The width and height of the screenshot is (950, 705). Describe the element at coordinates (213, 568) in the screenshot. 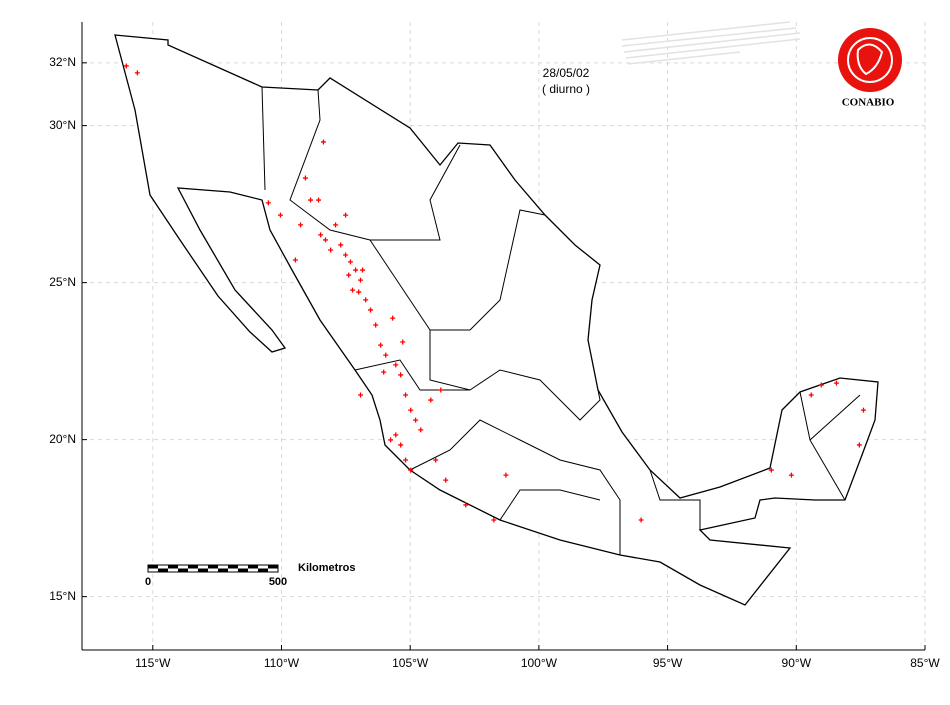

I see `scale-bar` at that location.